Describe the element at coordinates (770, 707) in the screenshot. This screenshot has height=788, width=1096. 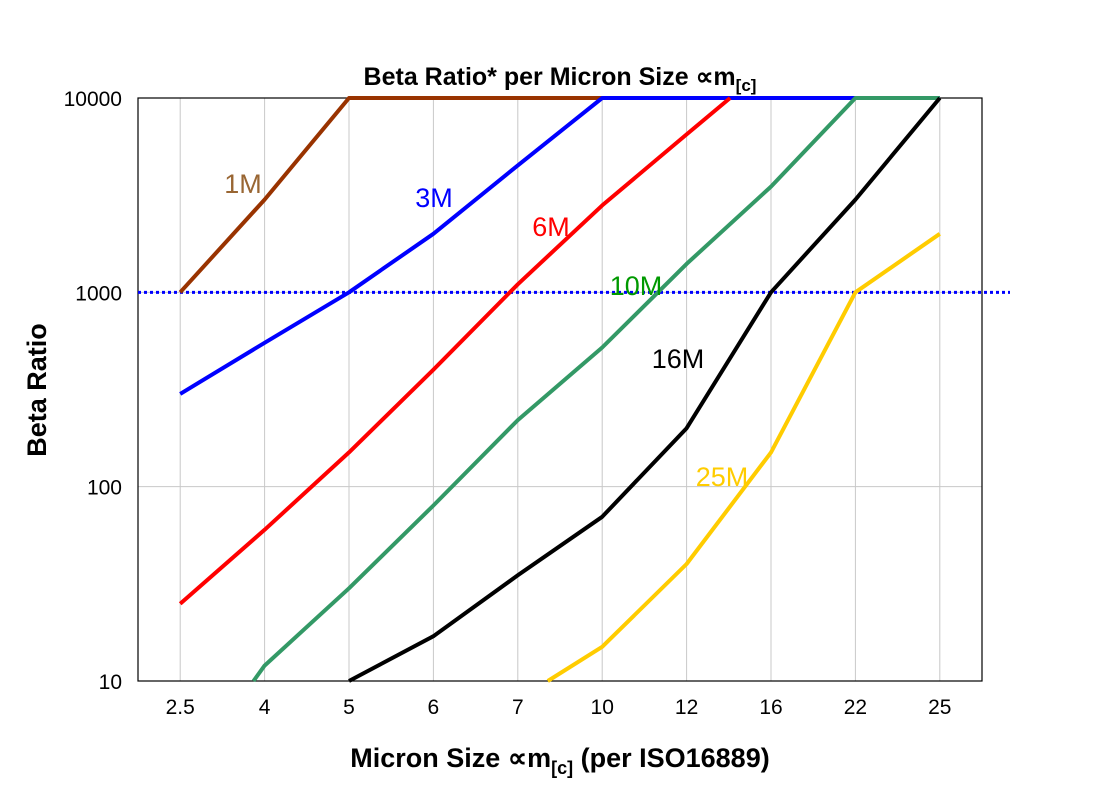
I see `x-tick-label: 16` at that location.